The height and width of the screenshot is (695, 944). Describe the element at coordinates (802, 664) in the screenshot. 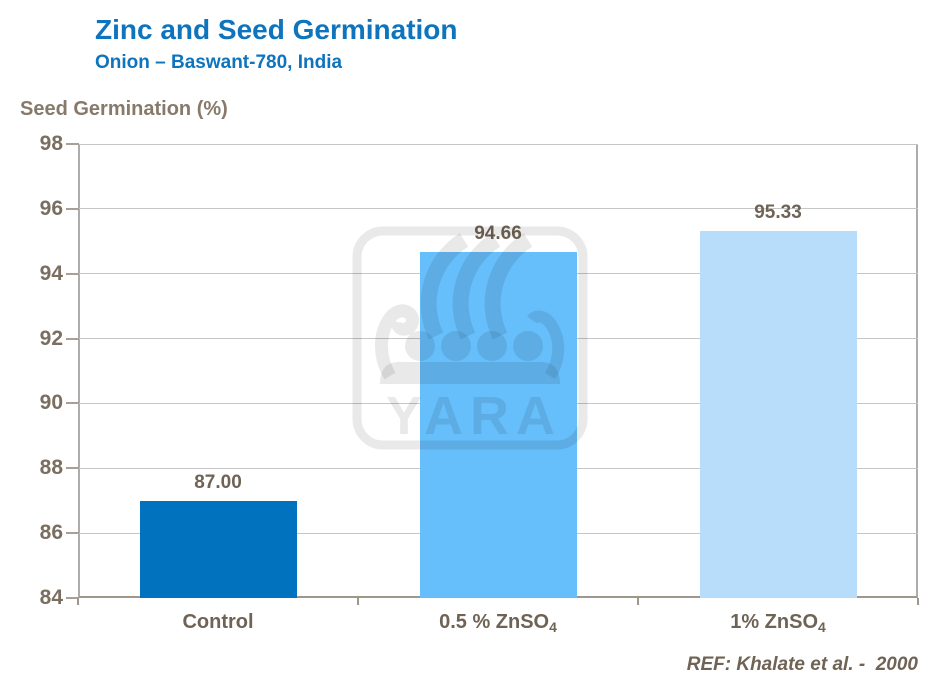

I see `reference-text: REF: Khalate et al. - 2000` at that location.